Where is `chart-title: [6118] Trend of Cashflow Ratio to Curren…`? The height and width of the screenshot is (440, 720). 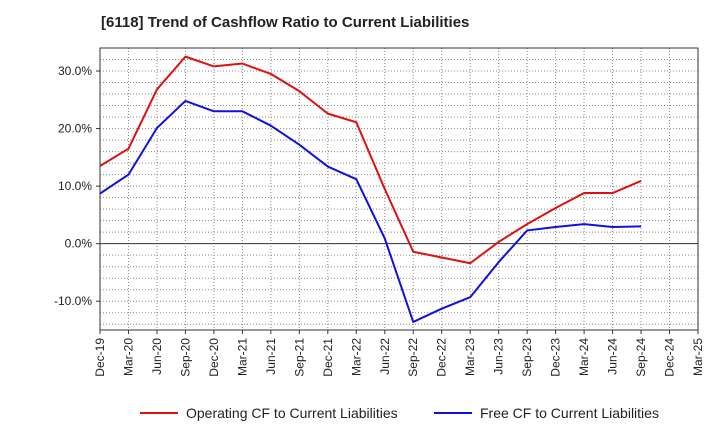
chart-title: [6118] Trend of Cashflow Ratio to Curren… is located at coordinates (285, 22).